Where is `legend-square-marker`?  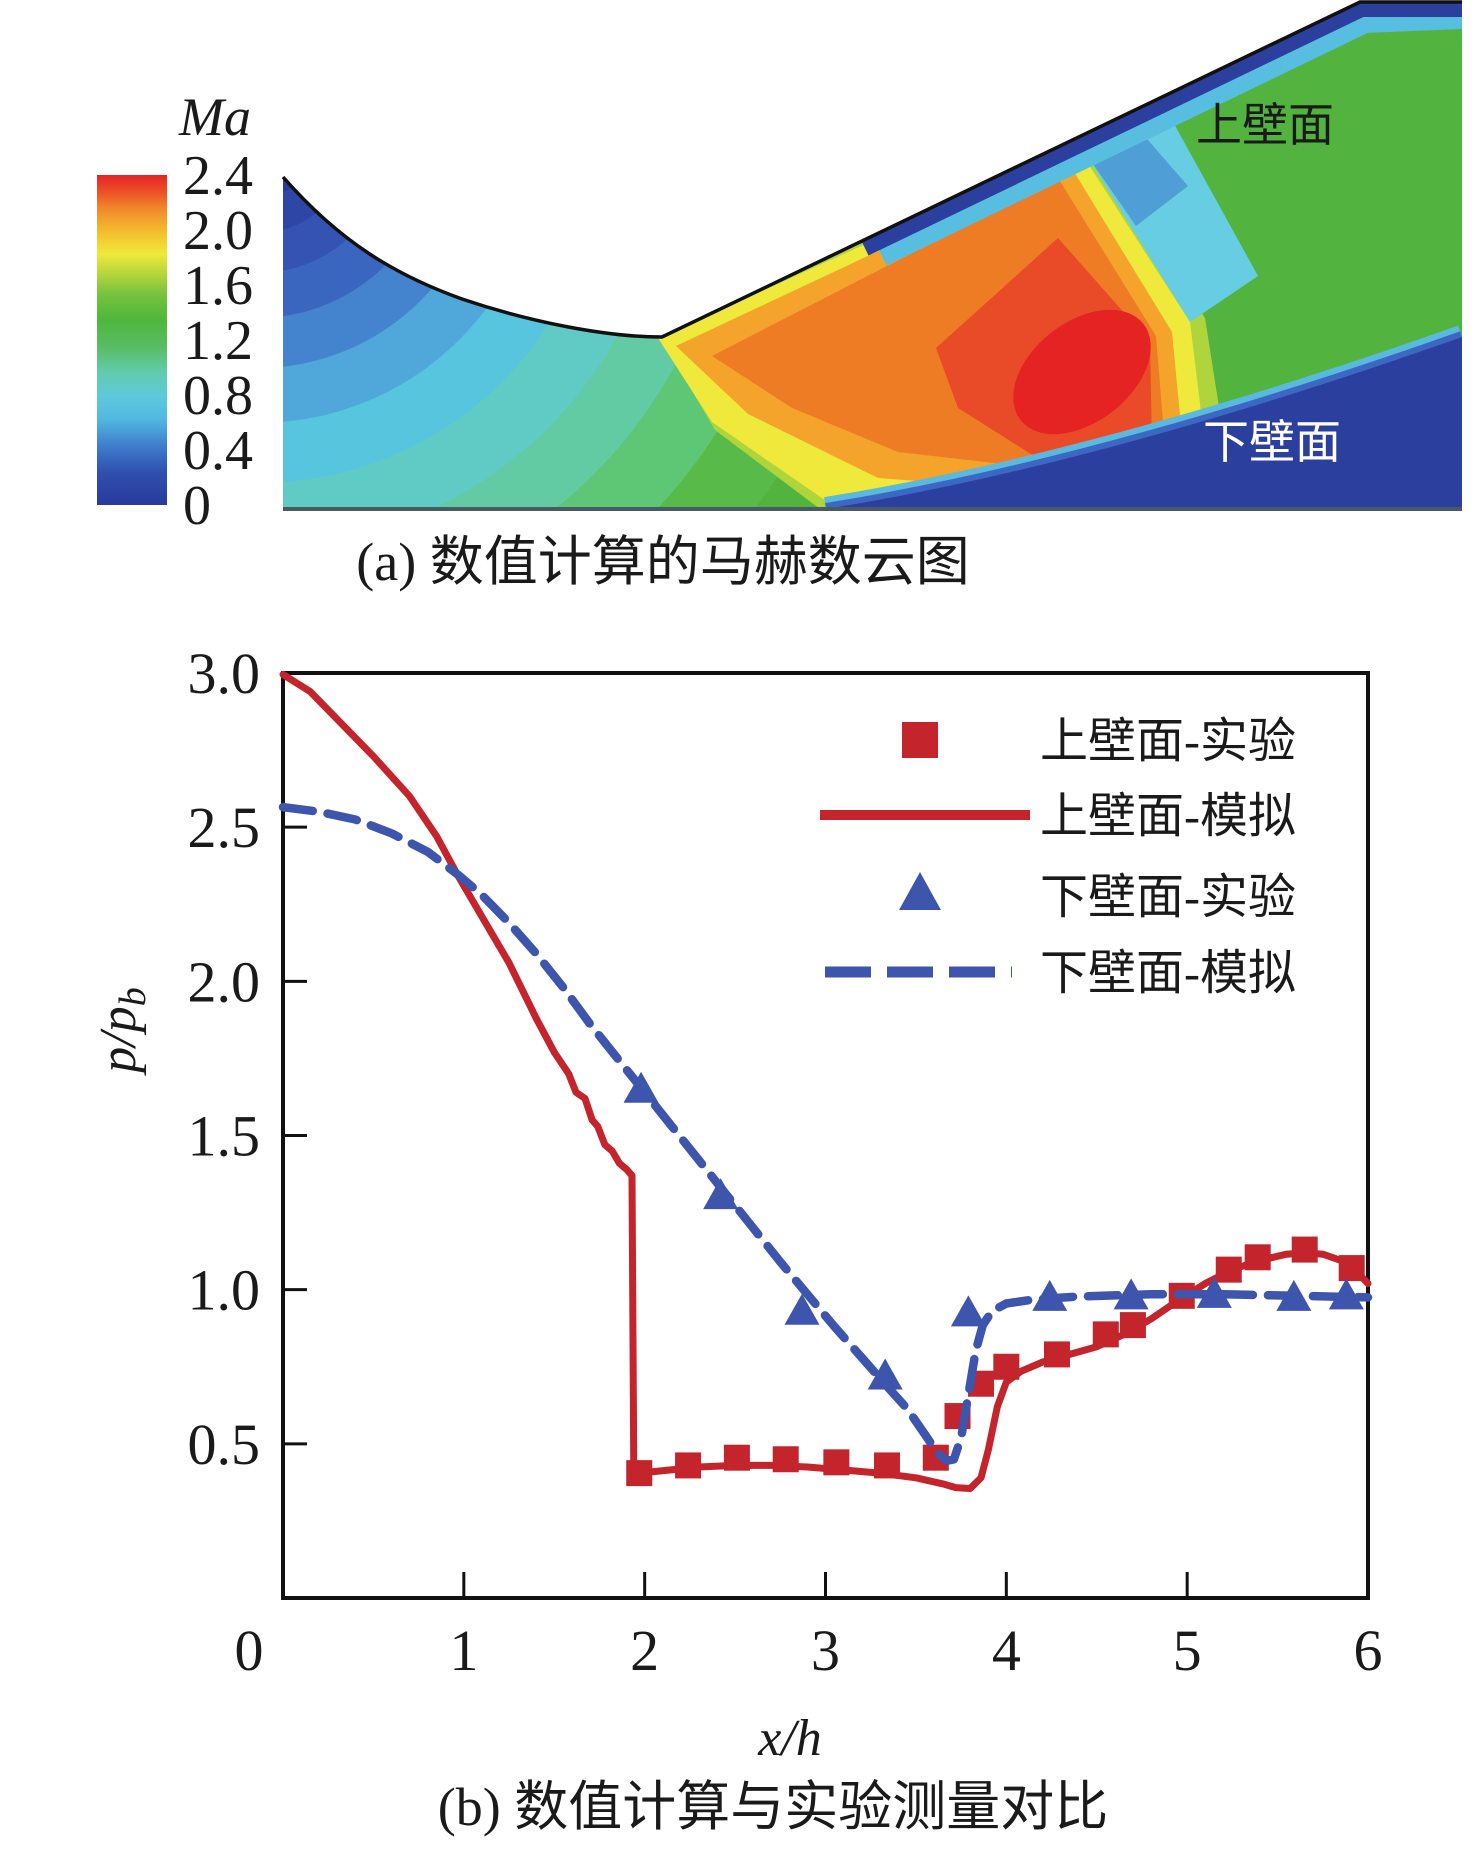 legend-square-marker is located at coordinates (920, 740).